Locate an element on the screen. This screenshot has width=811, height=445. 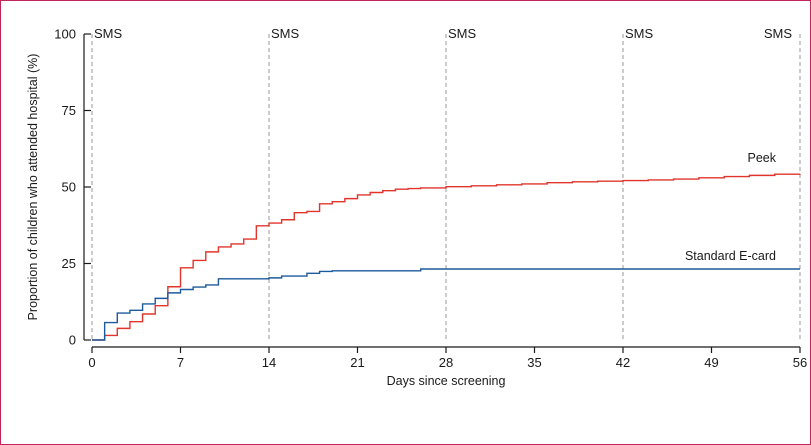
x-tick-label: 28 is located at coordinates (446, 362).